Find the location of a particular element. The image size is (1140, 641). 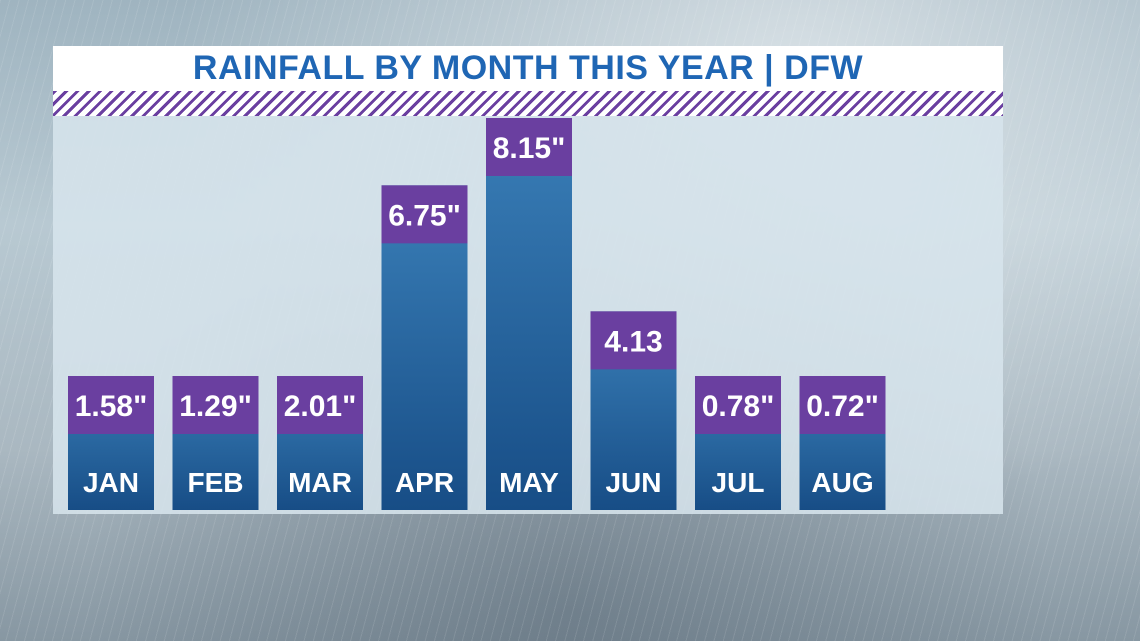

category-label: FEB is located at coordinates (216, 482).